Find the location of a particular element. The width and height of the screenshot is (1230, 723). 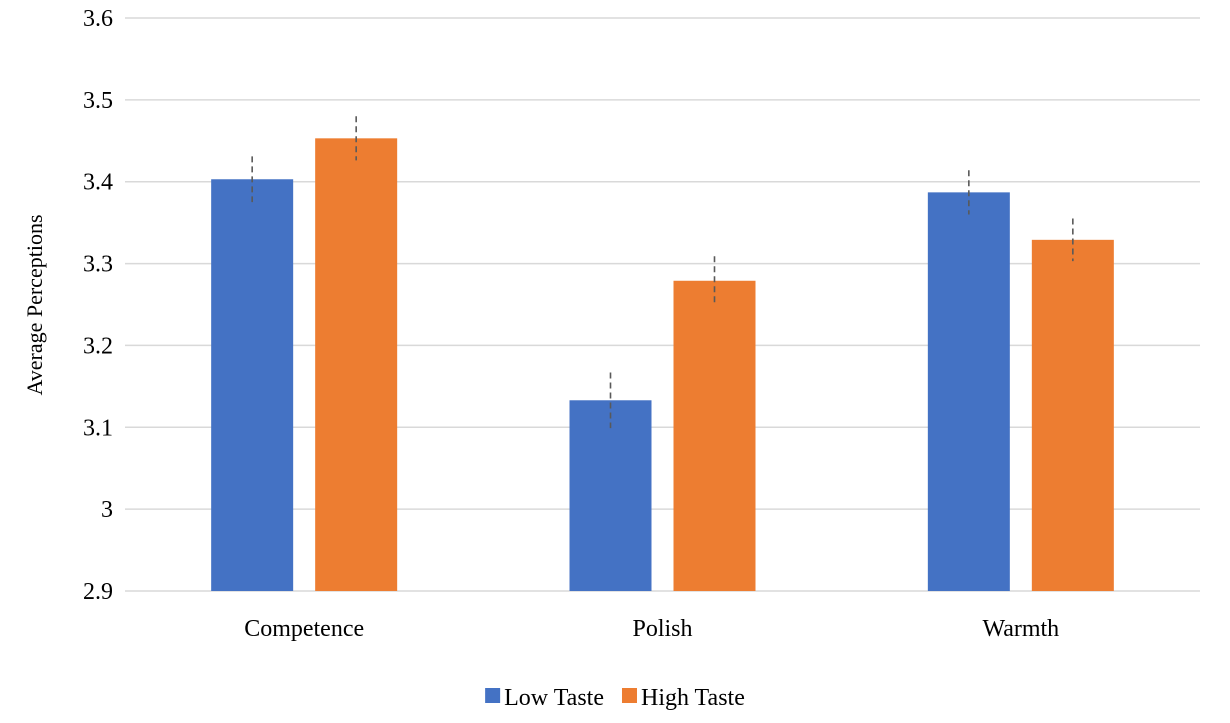

x-tick-label: Polish is located at coordinates (662, 629).